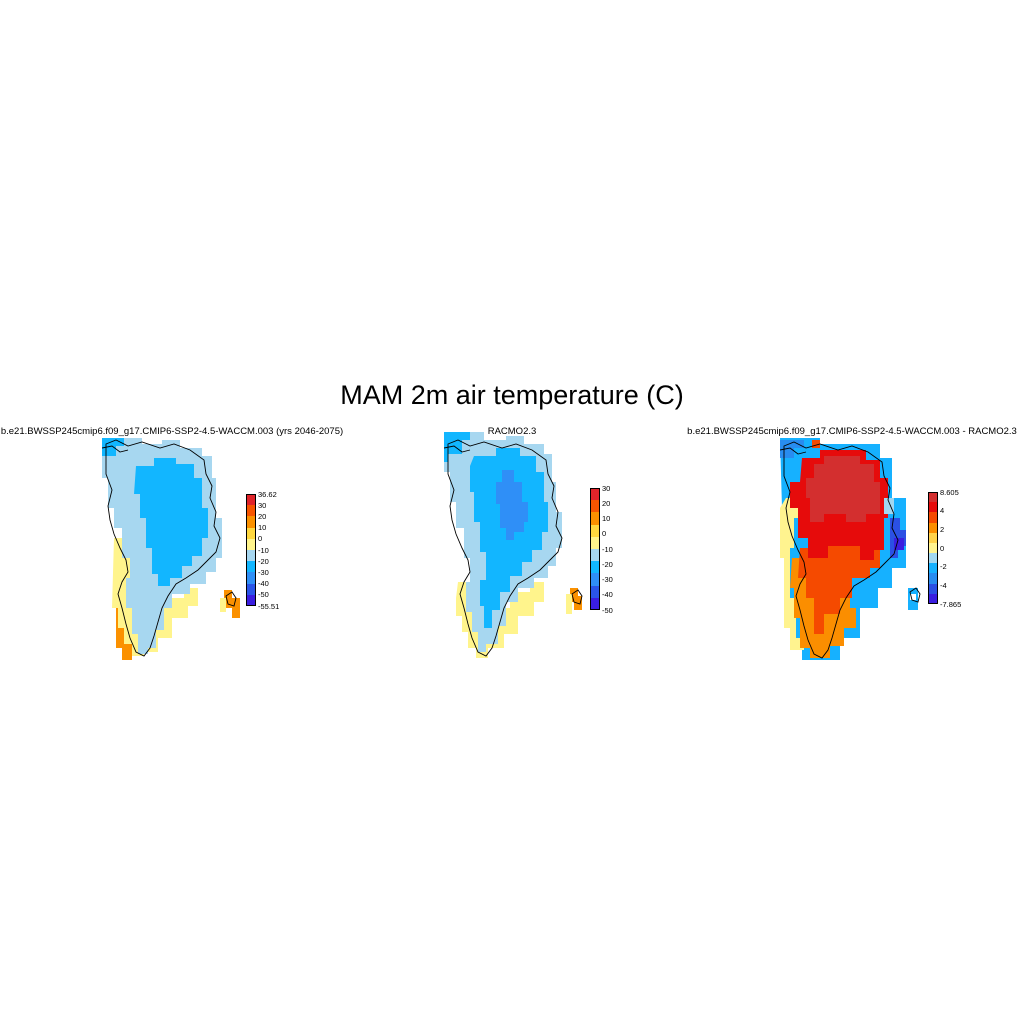  I want to click on map-racmo, so click(513, 545).